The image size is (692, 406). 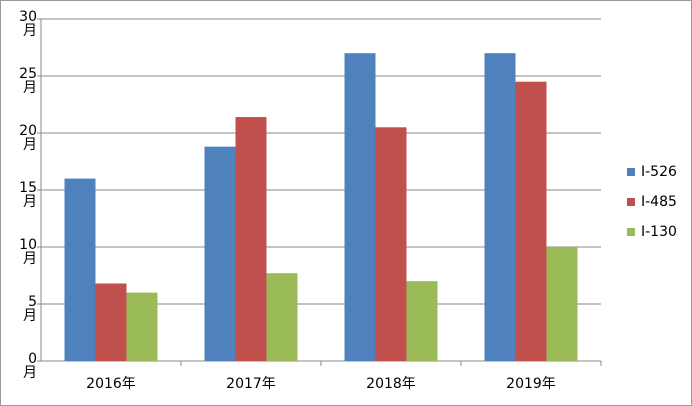 What do you see at coordinates (28, 138) in the screenshot?
I see `y-tick-label: 20月` at bounding box center [28, 138].